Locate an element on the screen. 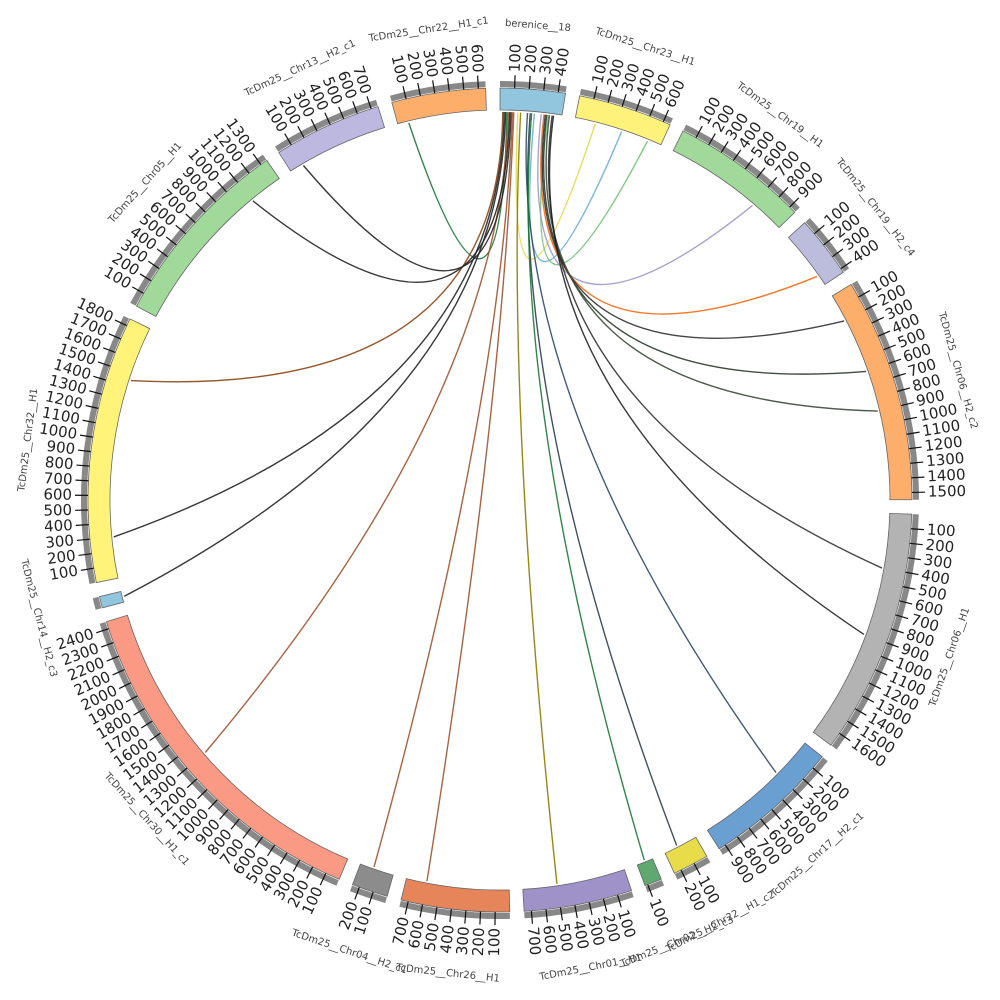  tick-label: 1200 is located at coordinates (943, 444).